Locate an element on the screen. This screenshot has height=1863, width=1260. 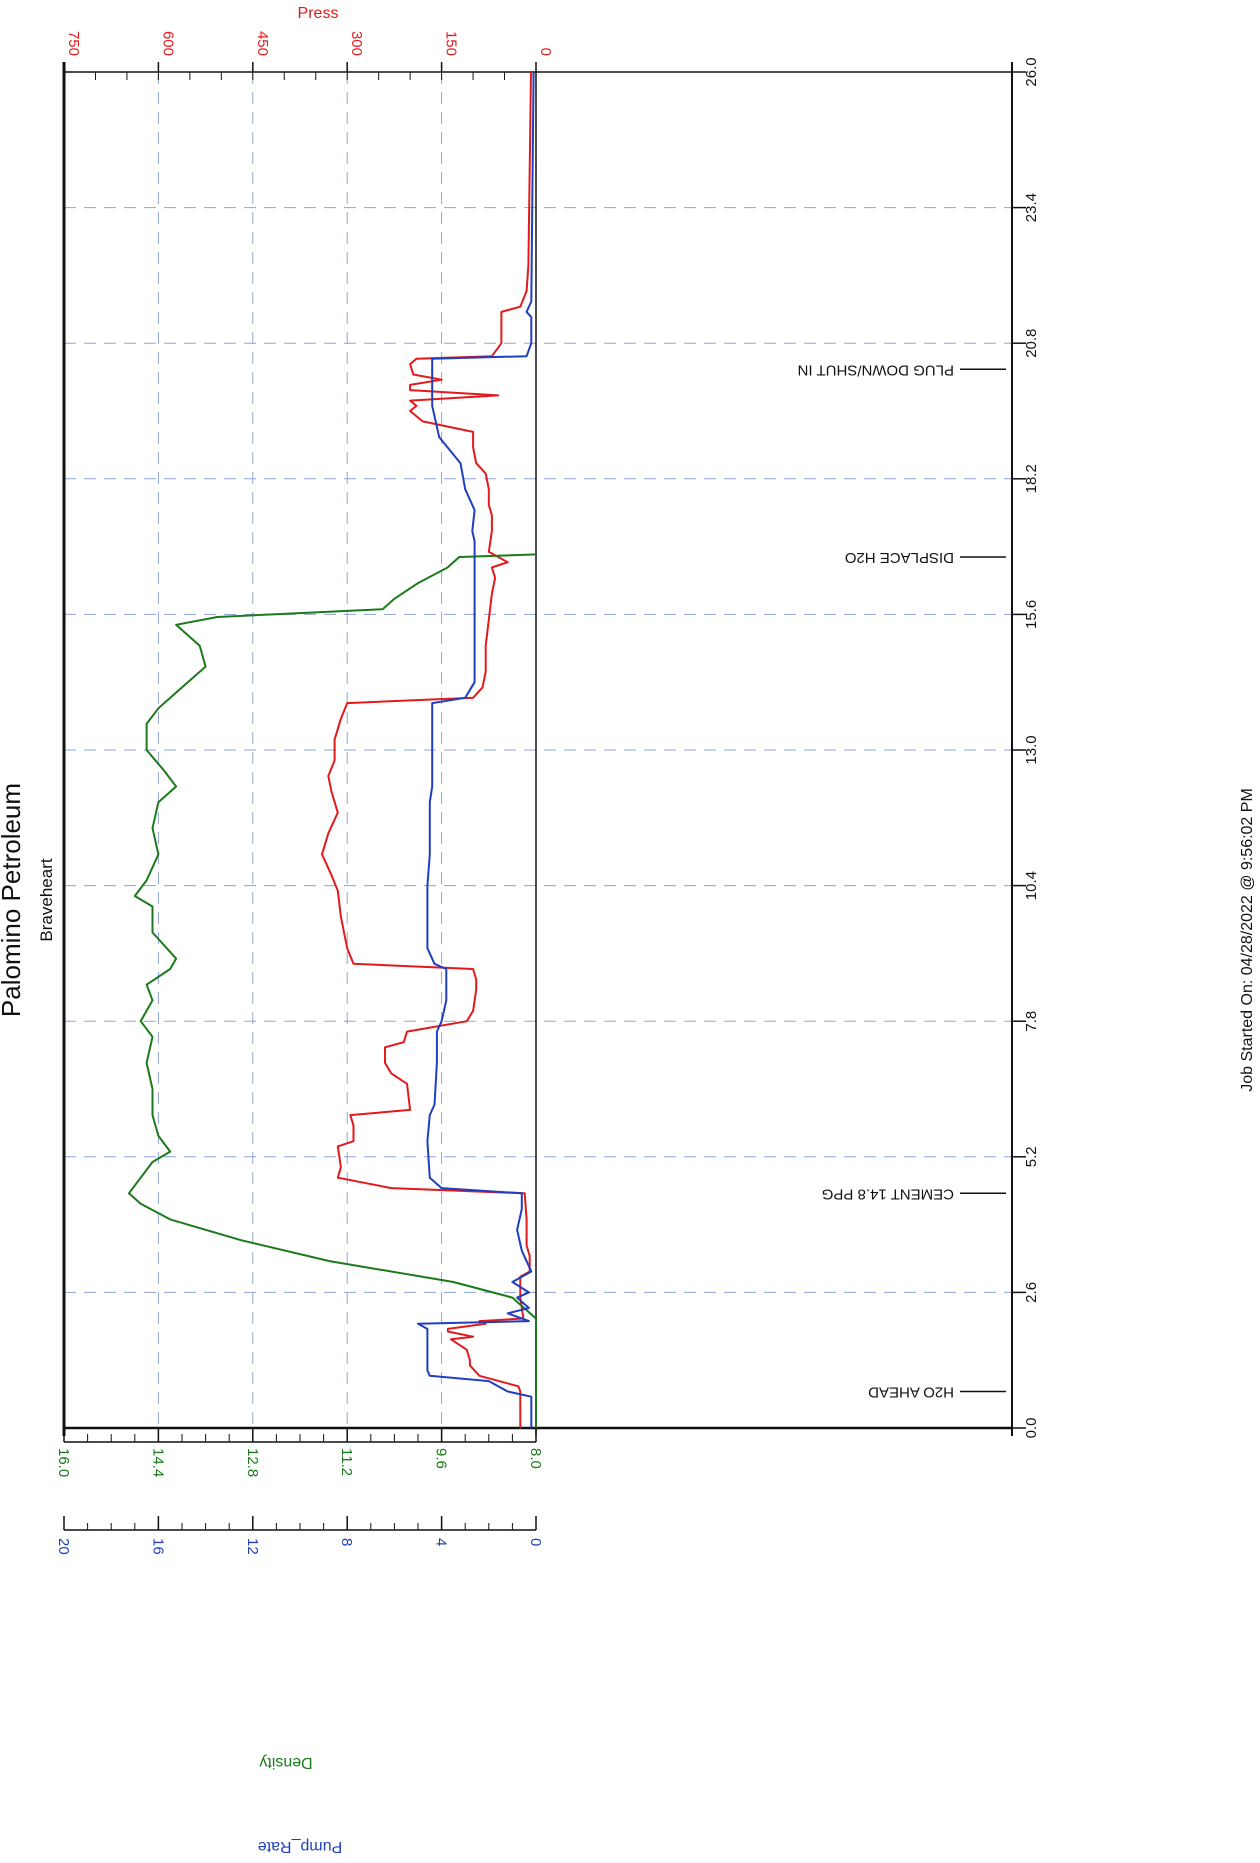
series-line-press is located at coordinates (426, 749).